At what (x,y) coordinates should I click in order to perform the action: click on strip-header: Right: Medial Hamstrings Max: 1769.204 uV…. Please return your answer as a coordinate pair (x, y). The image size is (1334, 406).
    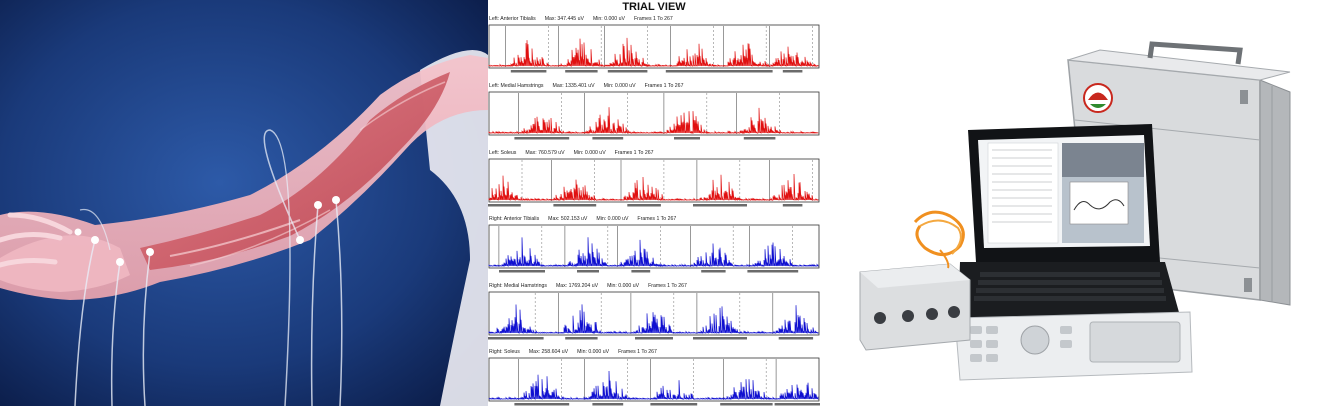
    Looking at the image, I should click on (592, 286).